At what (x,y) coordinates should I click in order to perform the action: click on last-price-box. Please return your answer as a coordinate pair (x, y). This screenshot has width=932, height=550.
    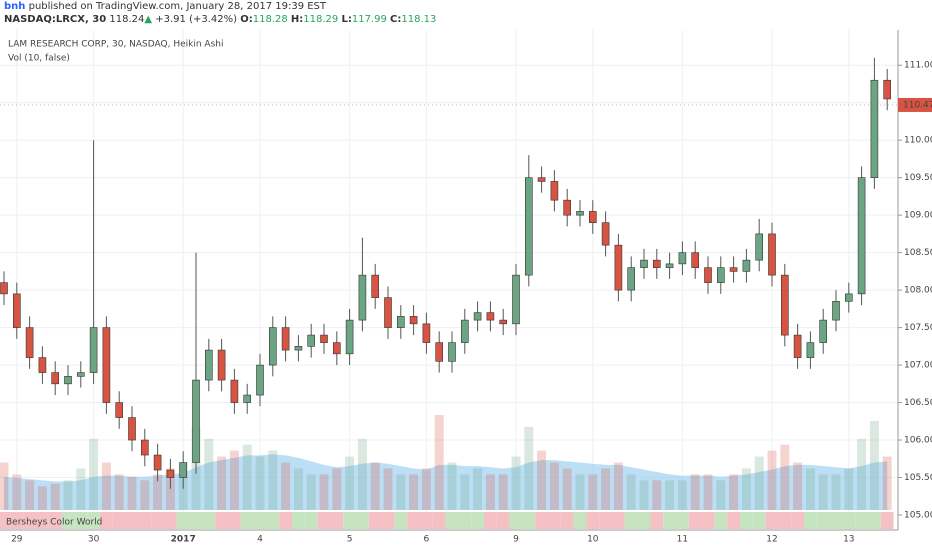
    Looking at the image, I should click on (915, 104).